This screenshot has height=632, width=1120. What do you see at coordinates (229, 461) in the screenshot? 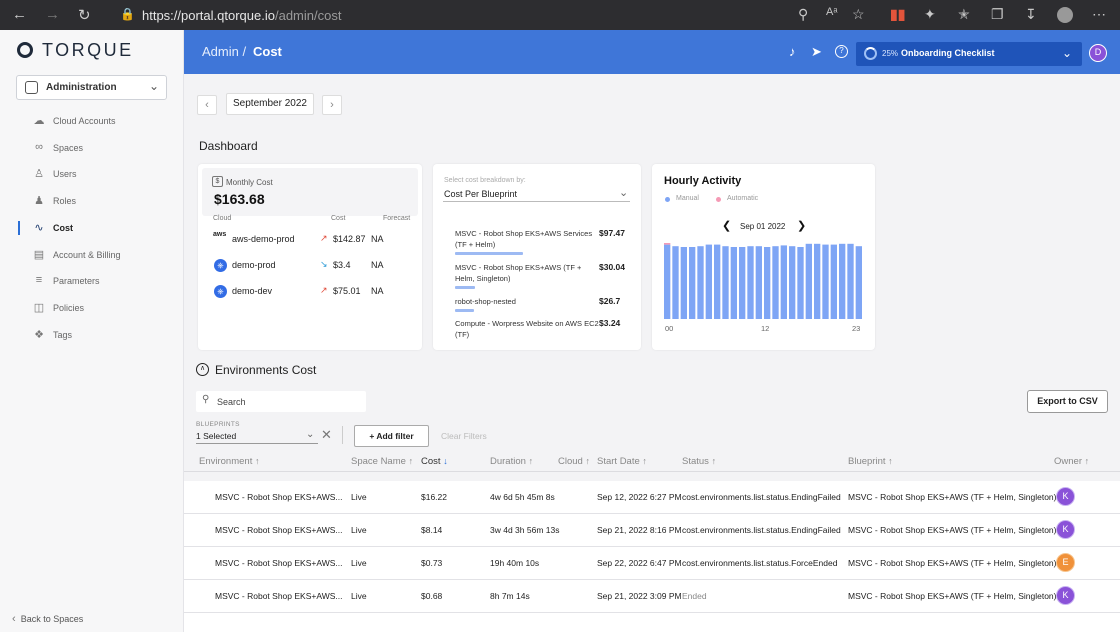
I see `col-environment: Environment ↑` at bounding box center [229, 461].